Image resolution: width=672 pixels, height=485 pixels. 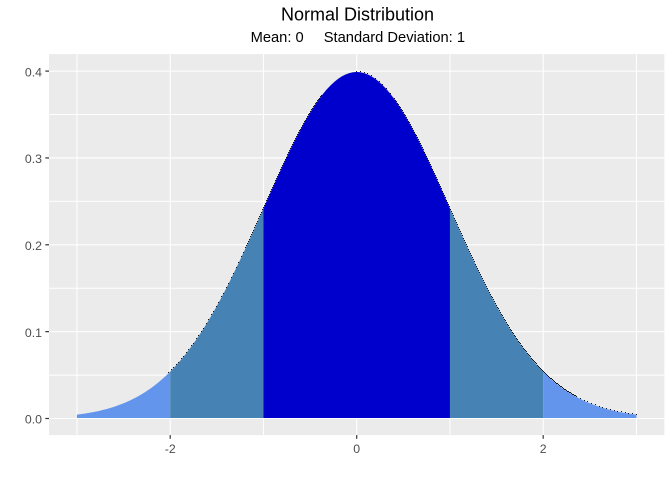 I want to click on svg-text: Normal Distribution, so click(x=357, y=15).